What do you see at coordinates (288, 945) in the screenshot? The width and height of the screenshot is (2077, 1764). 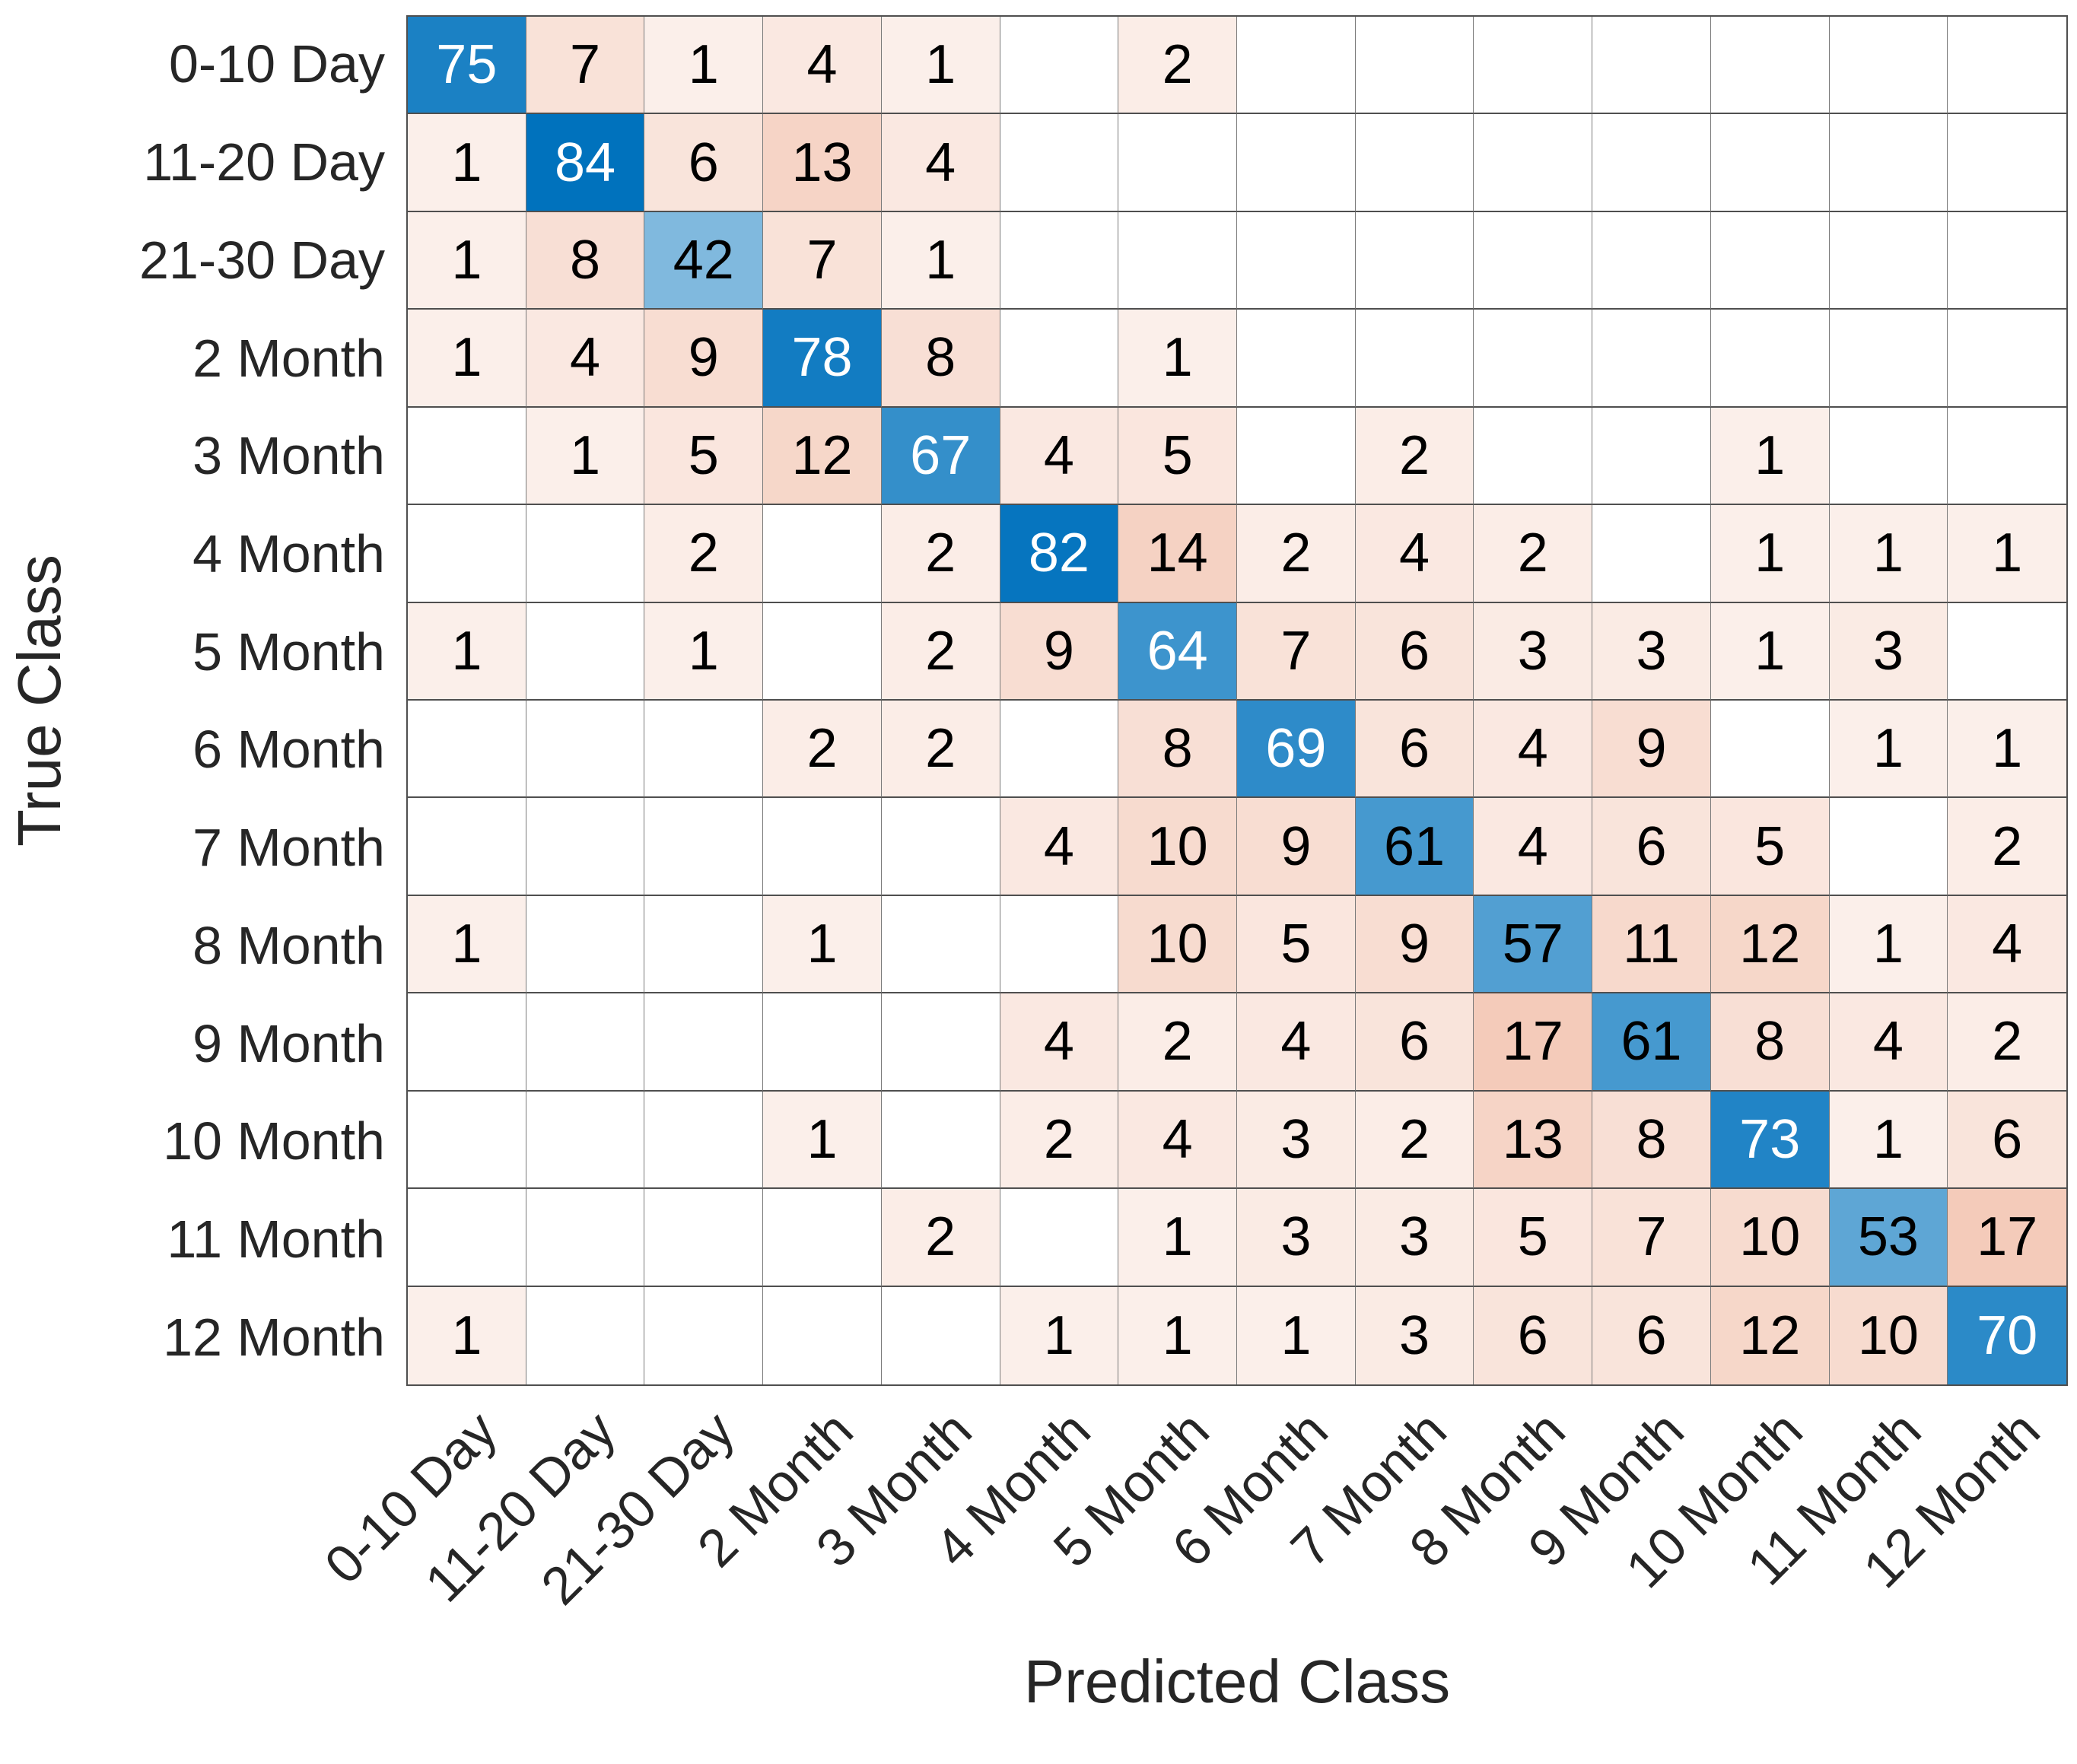 I see `y-tick-label: 8 Month` at bounding box center [288, 945].